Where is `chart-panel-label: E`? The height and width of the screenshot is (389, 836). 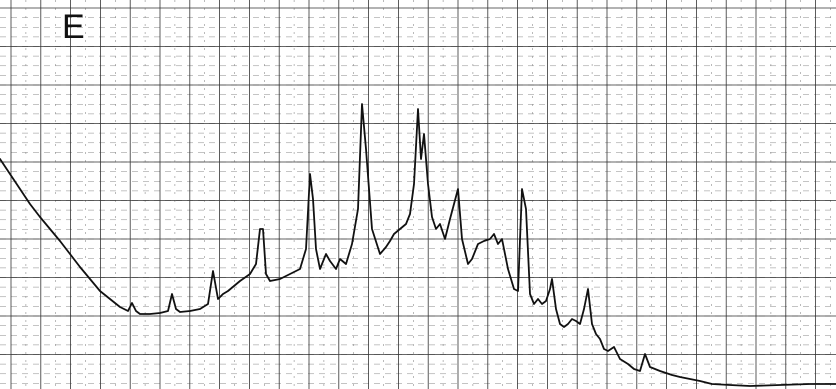
chart-panel-label: E is located at coordinates (73, 27).